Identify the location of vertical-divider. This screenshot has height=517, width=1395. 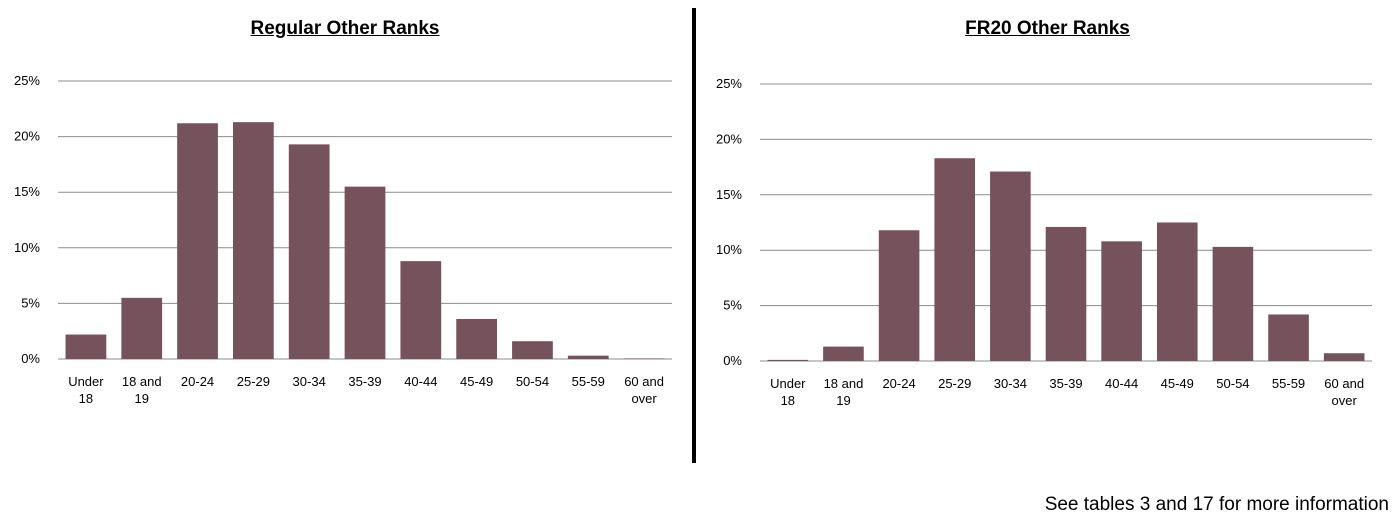
(694, 235).